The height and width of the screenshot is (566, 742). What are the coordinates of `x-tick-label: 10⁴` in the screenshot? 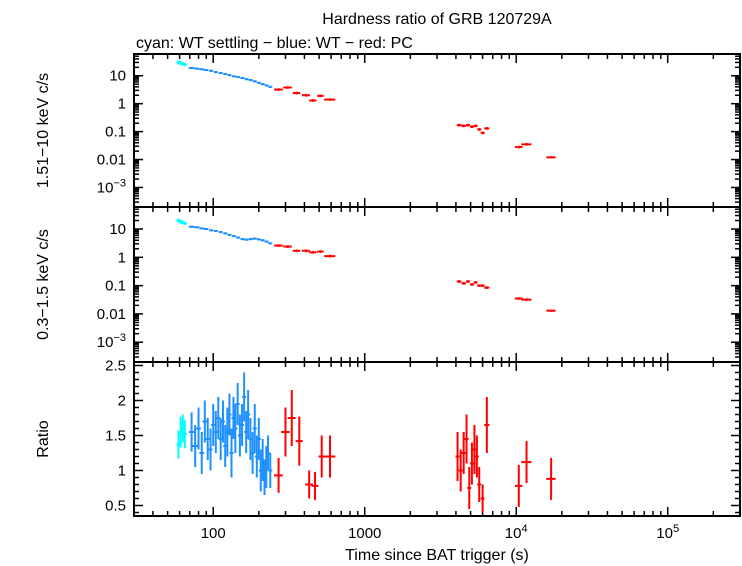 It's located at (516, 532).